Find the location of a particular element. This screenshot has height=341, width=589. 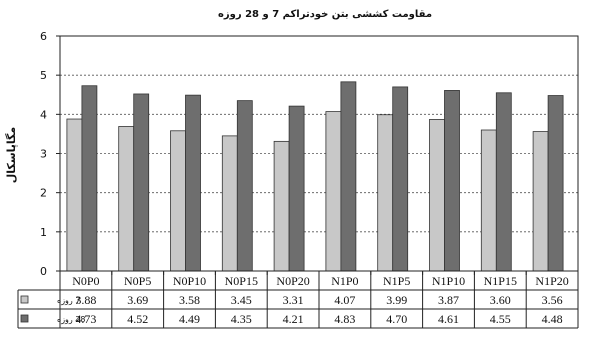

x-tick-label: N0P5 is located at coordinates (137, 281).